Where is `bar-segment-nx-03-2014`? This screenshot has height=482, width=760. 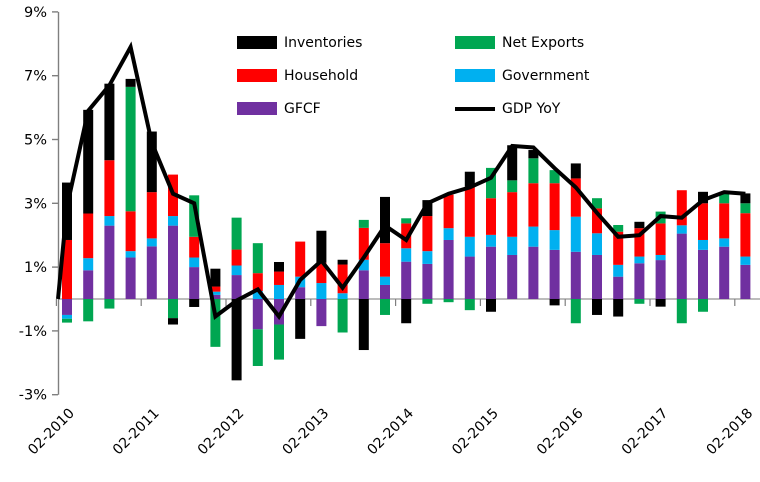 bar-segment-nx-03-2014 is located at coordinates (427, 301).